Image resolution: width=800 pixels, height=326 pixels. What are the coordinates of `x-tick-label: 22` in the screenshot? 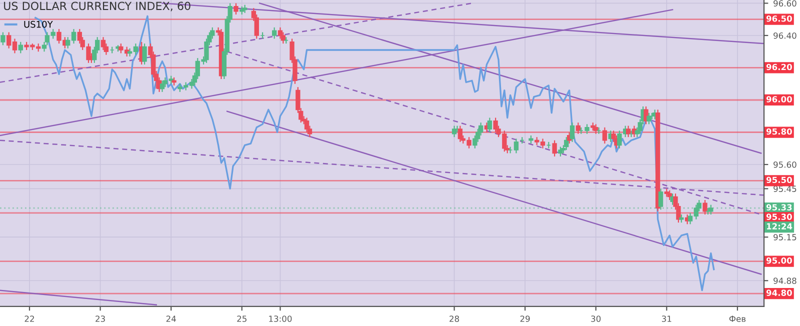 It's located at (29, 319).